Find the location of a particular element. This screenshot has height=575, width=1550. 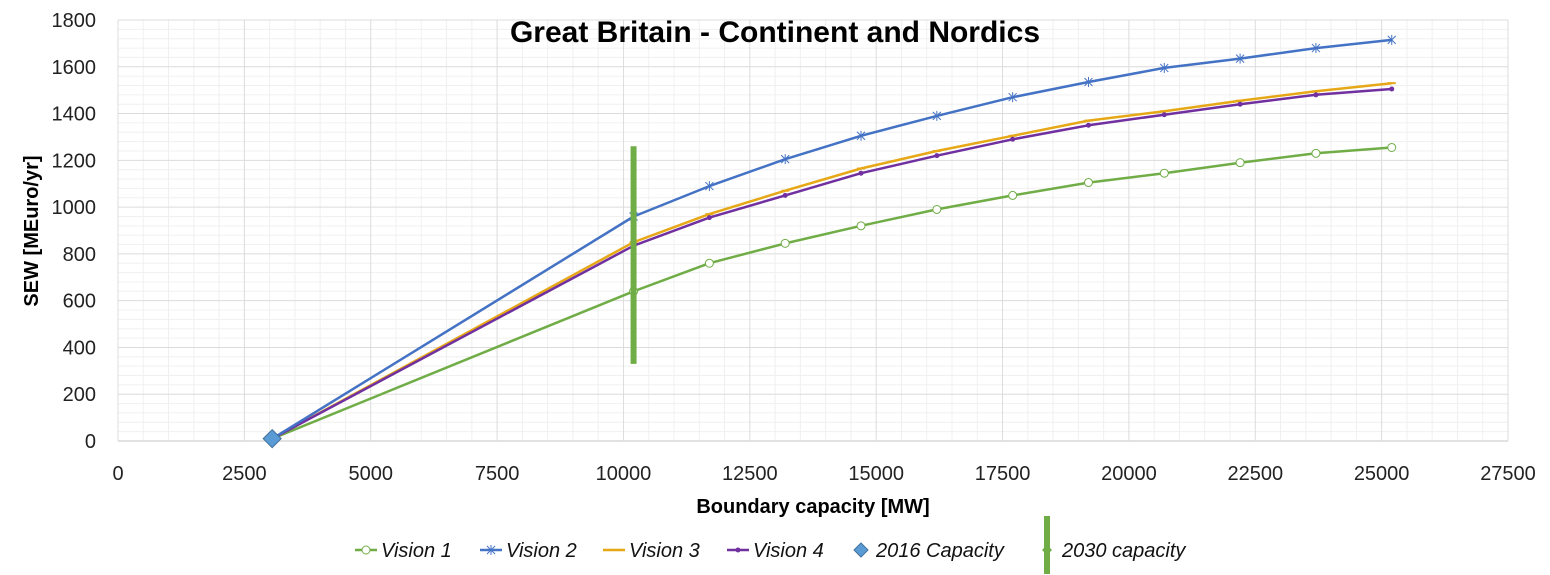

x-tick-label: 2500 is located at coordinates (244, 474).